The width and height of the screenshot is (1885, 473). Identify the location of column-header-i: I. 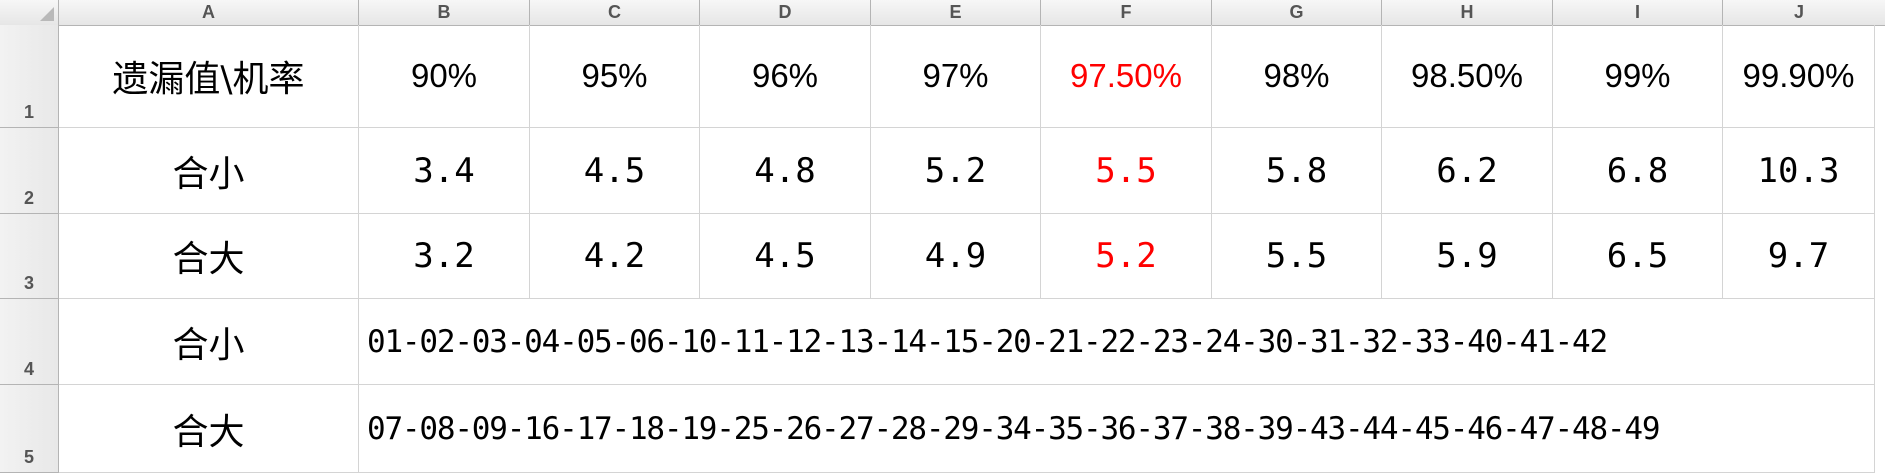
(1638, 12).